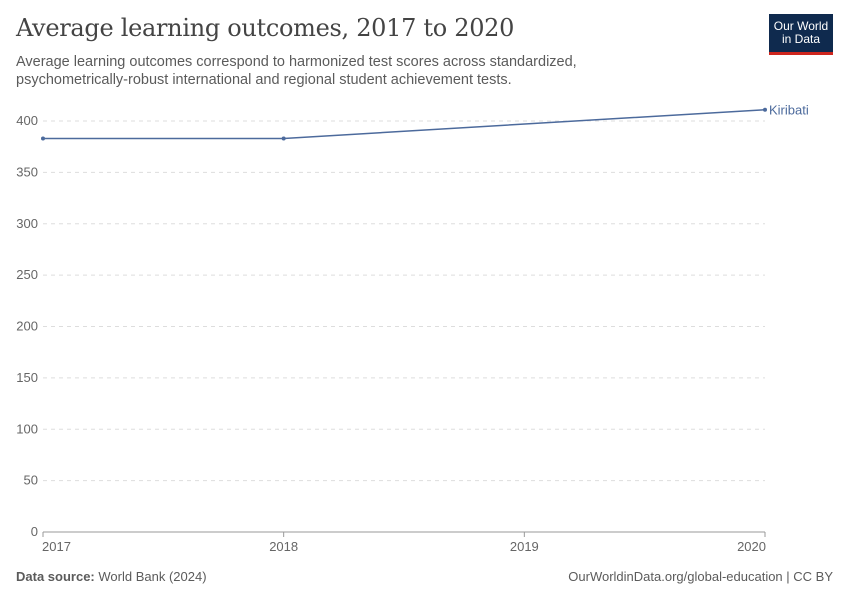 The image size is (850, 600). Describe the element at coordinates (801, 39) in the screenshot. I see `logo-line-2: in Data` at that location.